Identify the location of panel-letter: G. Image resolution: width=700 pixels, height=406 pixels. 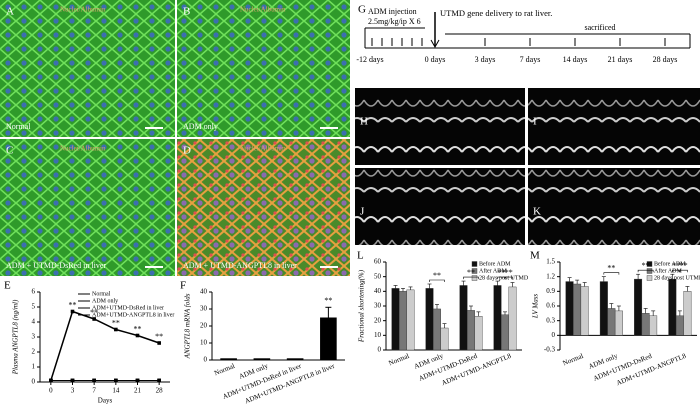
(362, 10).